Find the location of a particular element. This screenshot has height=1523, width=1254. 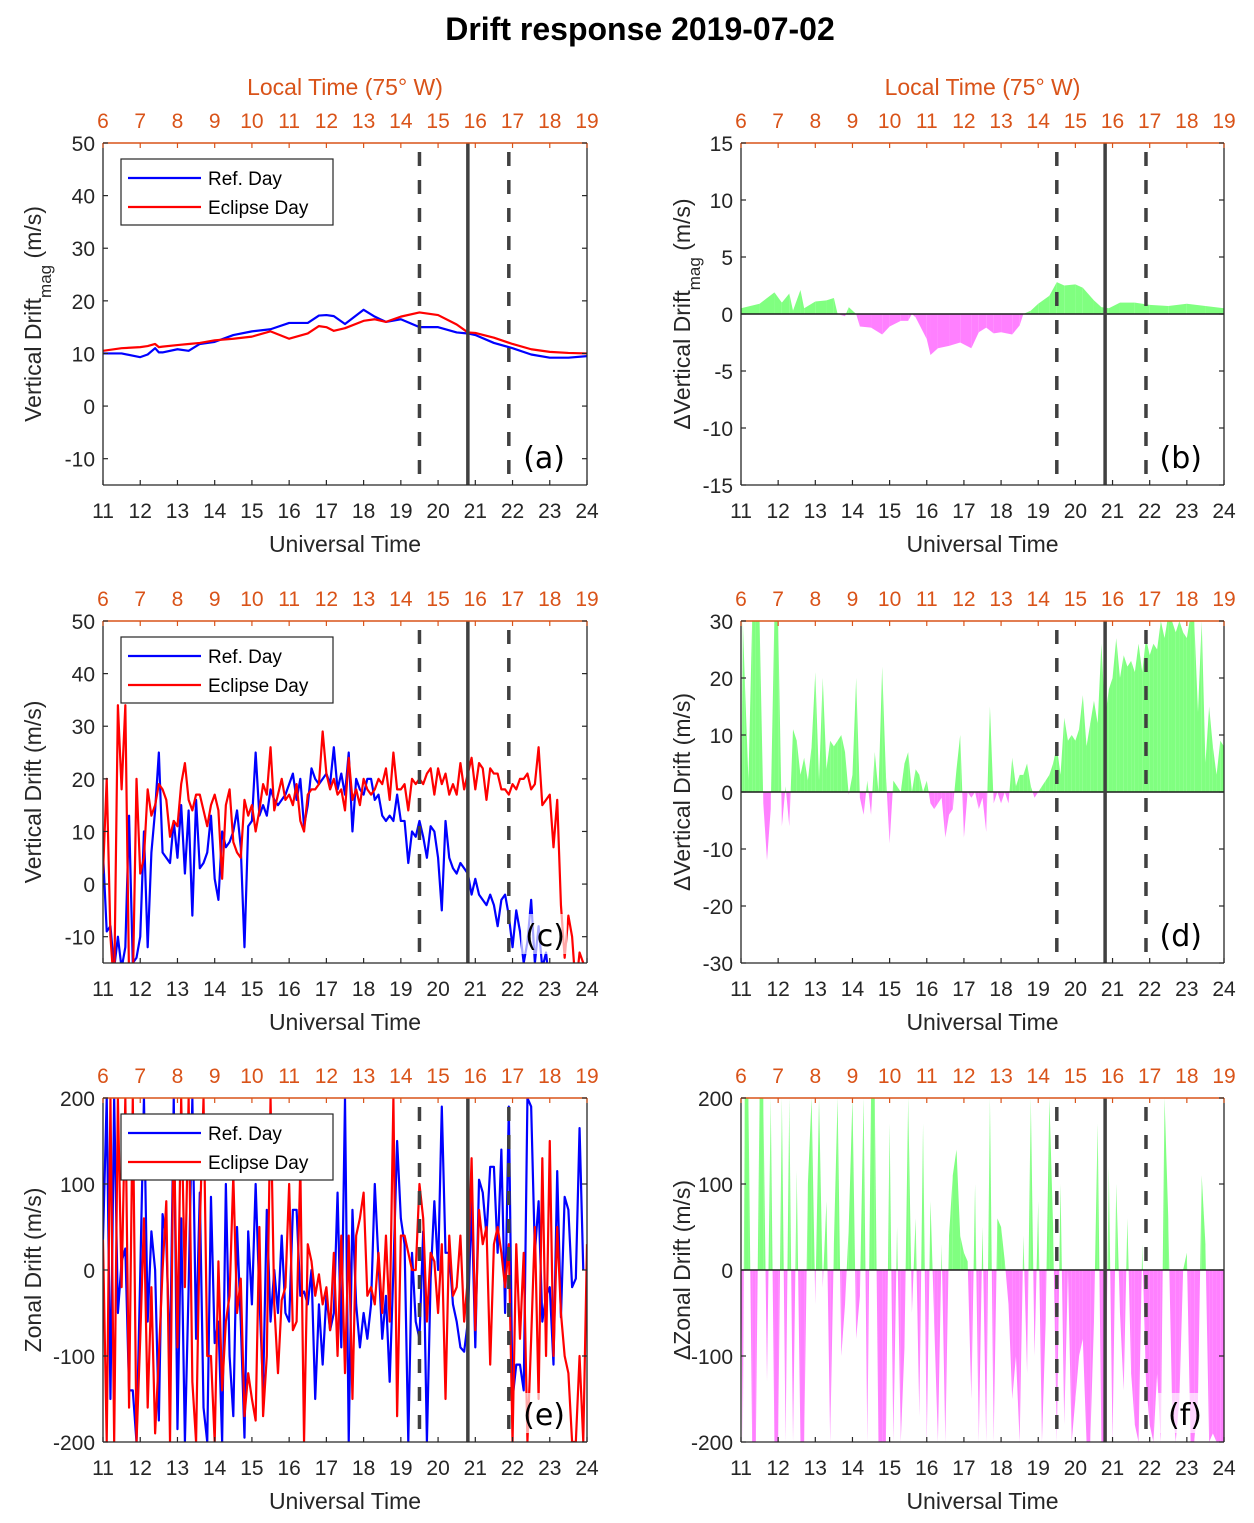

local-time-axis-title: Local Time (75° W) is located at coordinates (983, 87).